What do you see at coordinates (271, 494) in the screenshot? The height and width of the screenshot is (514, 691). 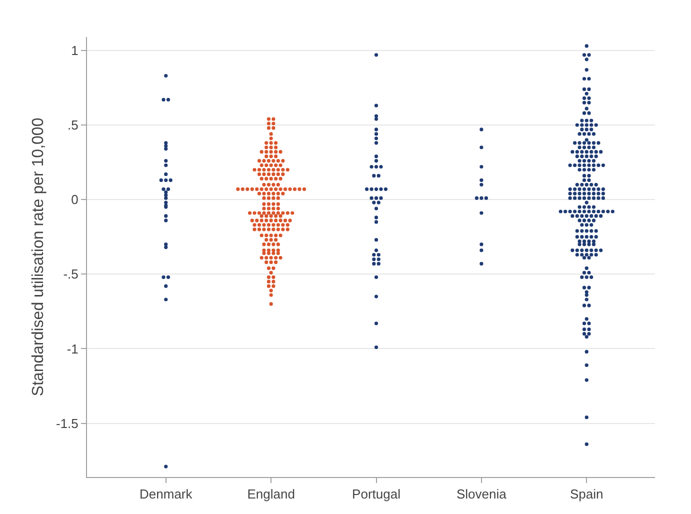 I see `x-tick-label: England` at bounding box center [271, 494].